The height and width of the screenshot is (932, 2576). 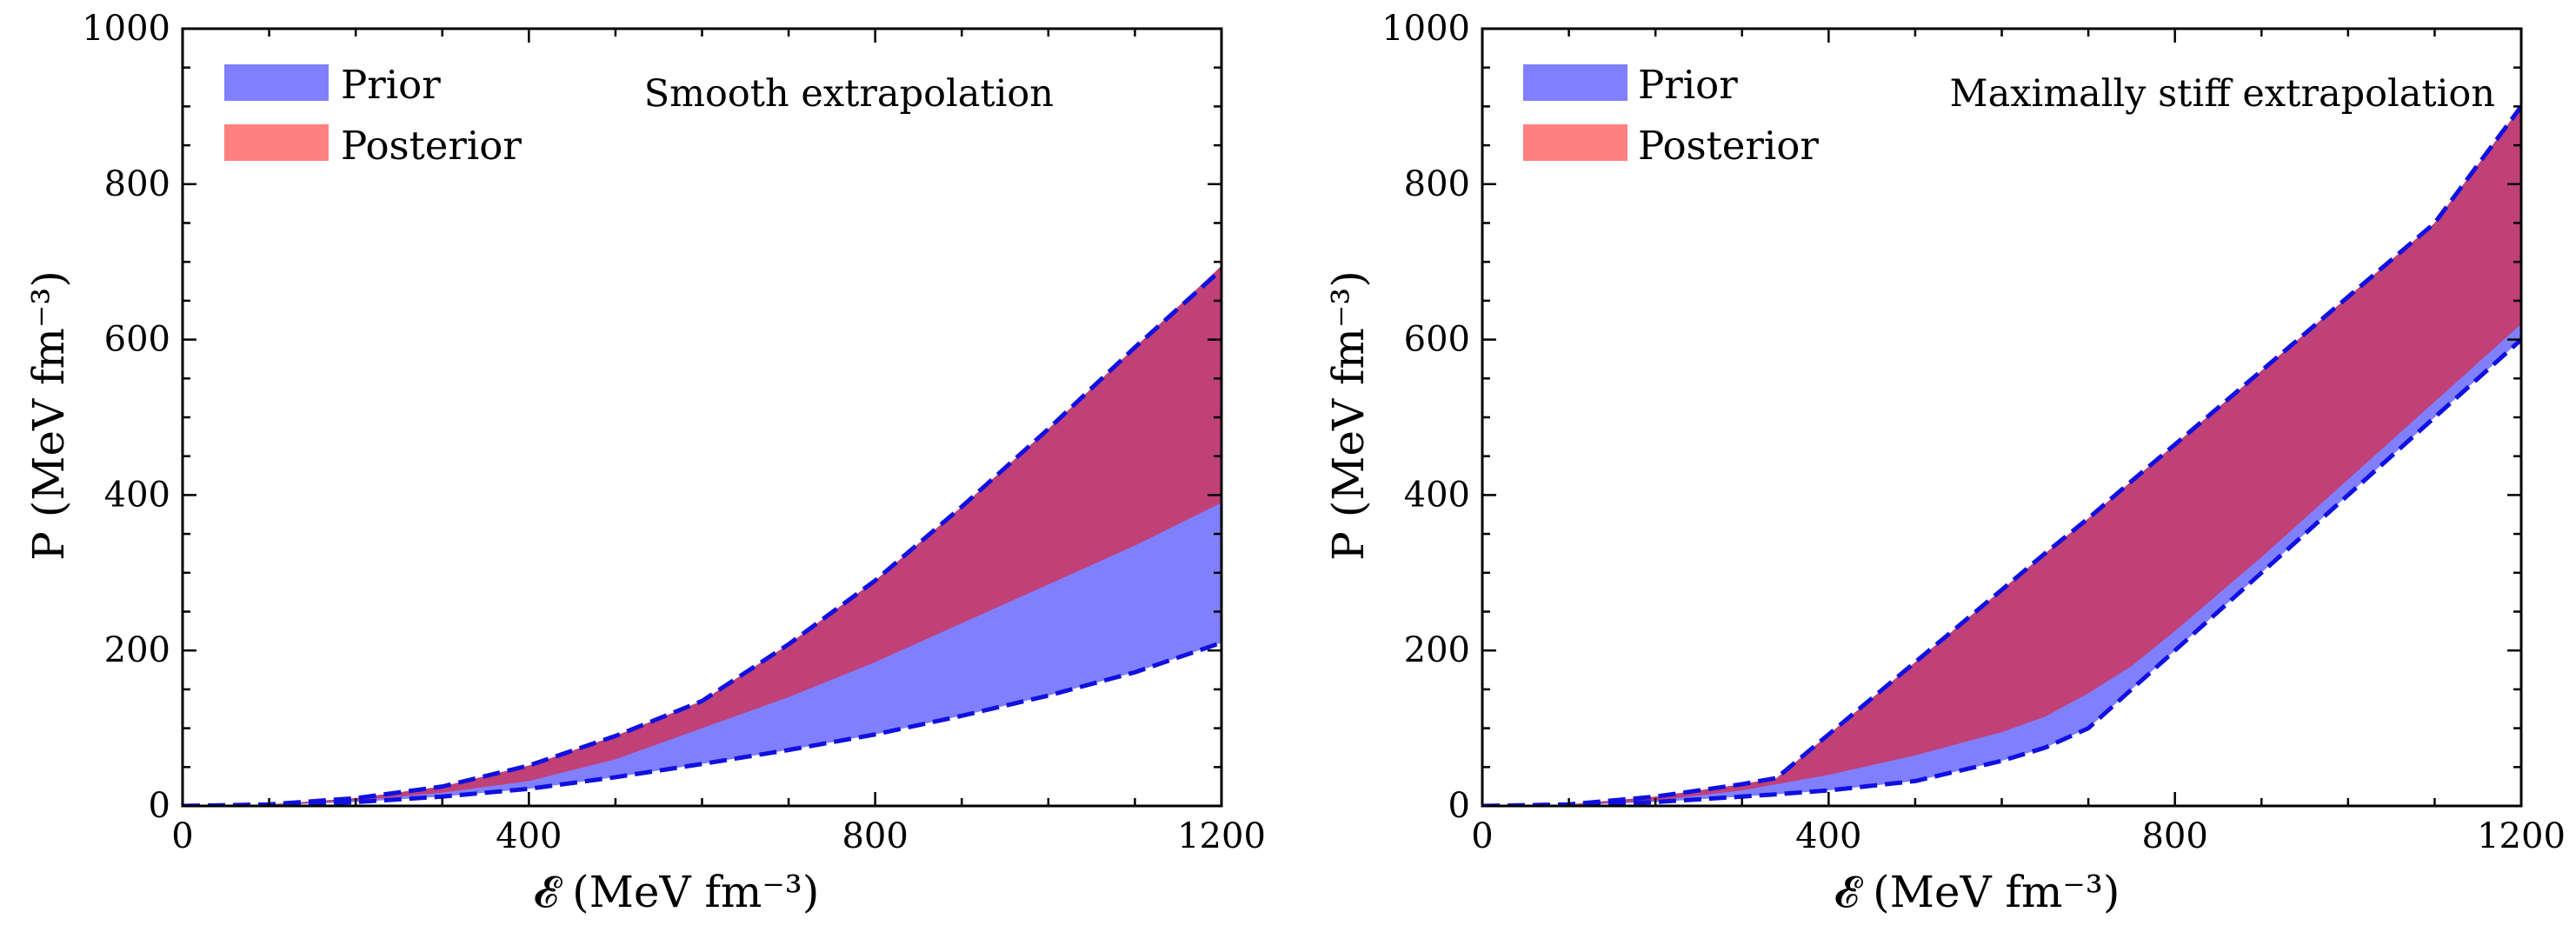 What do you see at coordinates (1828, 836) in the screenshot?
I see `right-x-tick-label: 400` at bounding box center [1828, 836].